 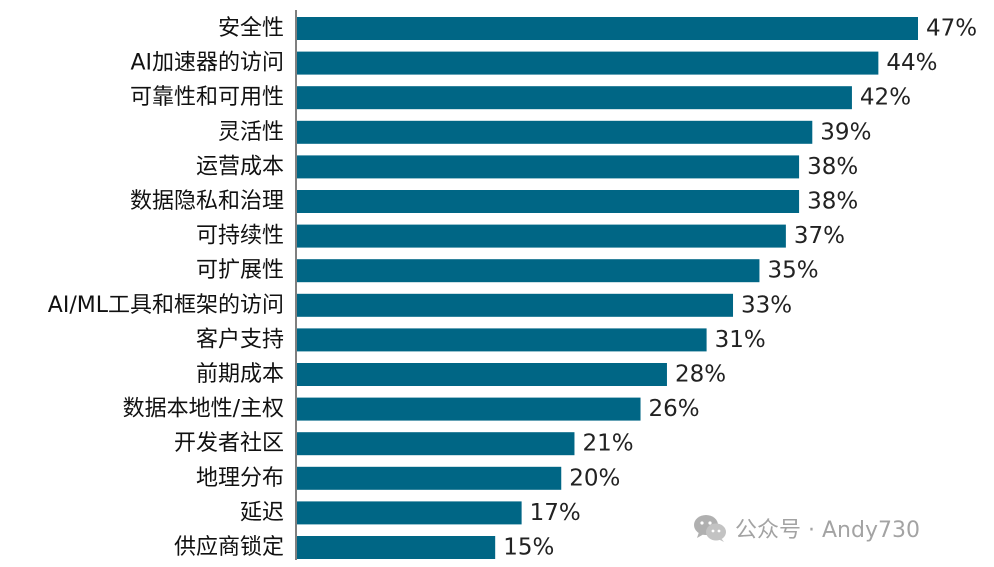 I want to click on value-label: 47%, so click(x=951, y=29).